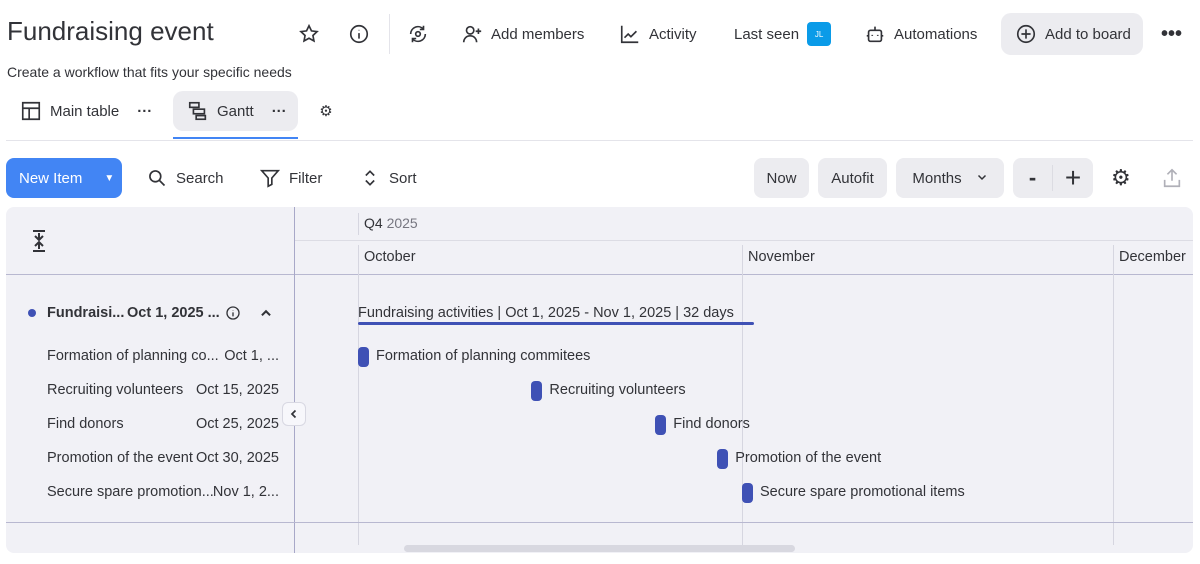 The height and width of the screenshot is (564, 1200). What do you see at coordinates (1033, 178) in the screenshot?
I see `zoom-out-button: -` at bounding box center [1033, 178].